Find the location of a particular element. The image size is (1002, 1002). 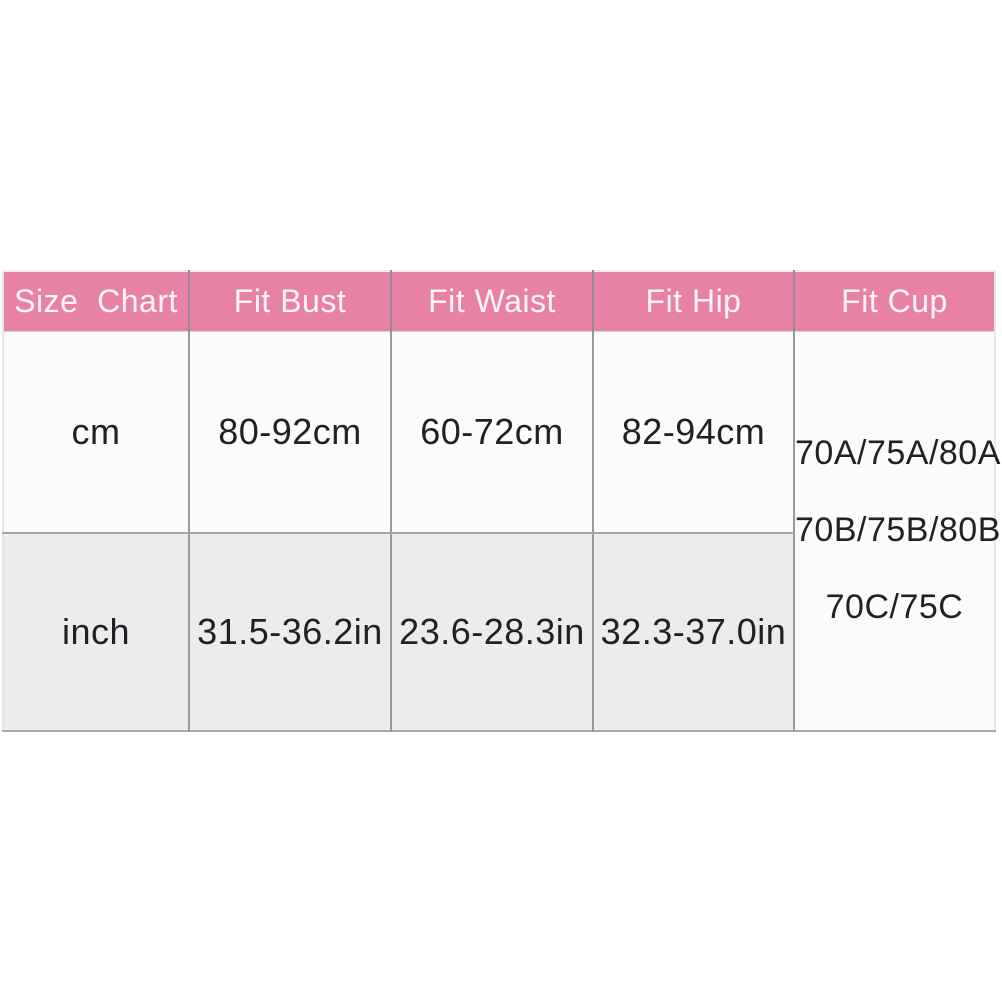

header-cell-size-chart: Size Chart is located at coordinates (96, 301).